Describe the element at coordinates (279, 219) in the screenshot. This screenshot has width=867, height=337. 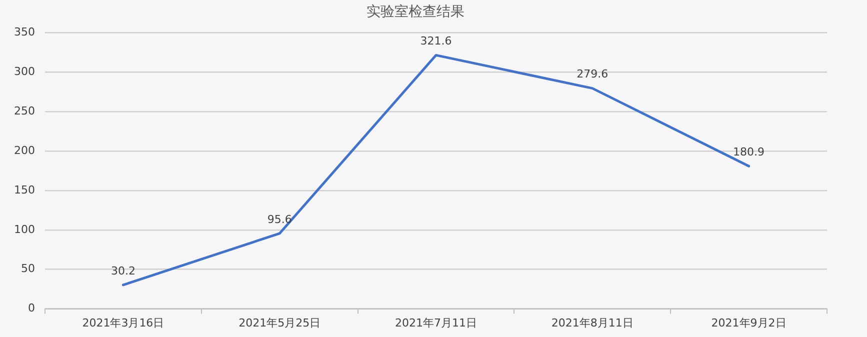
I see `data-label: 95.6` at that location.